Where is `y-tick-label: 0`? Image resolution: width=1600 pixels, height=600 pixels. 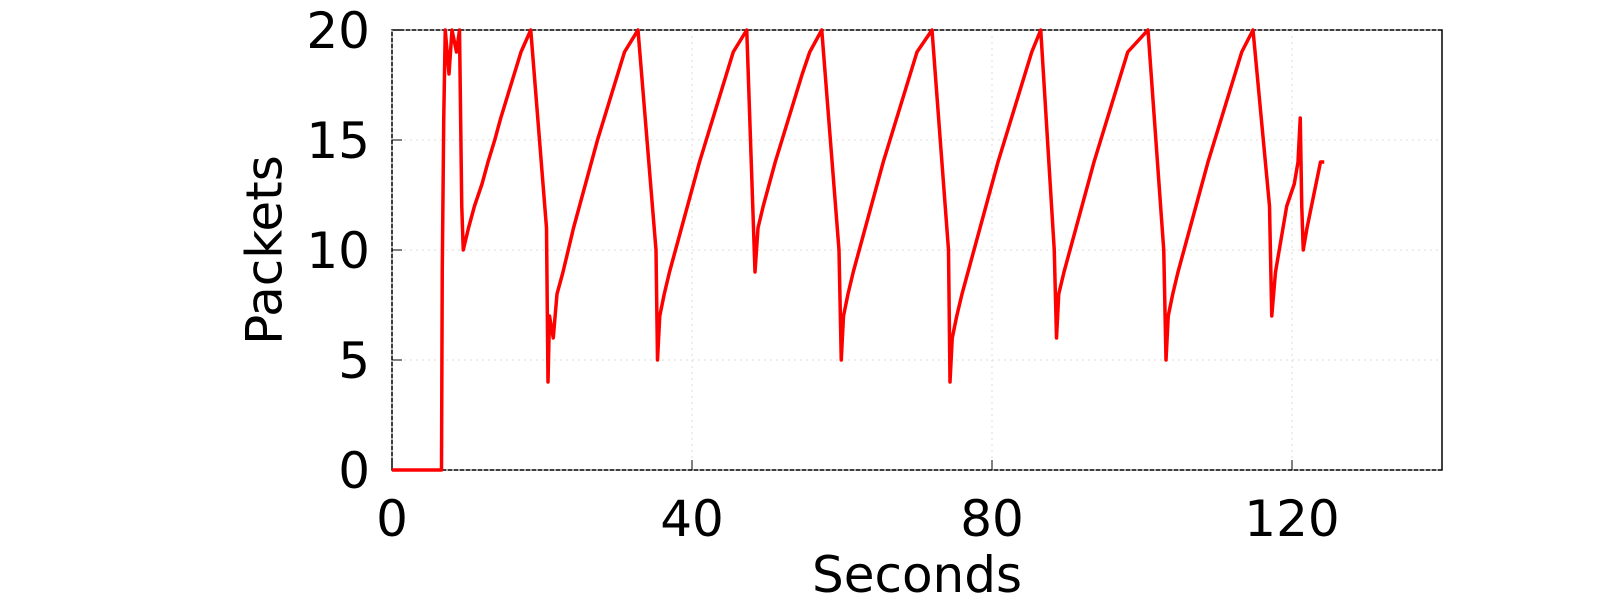
y-tick-label: 0 is located at coordinates (354, 471).